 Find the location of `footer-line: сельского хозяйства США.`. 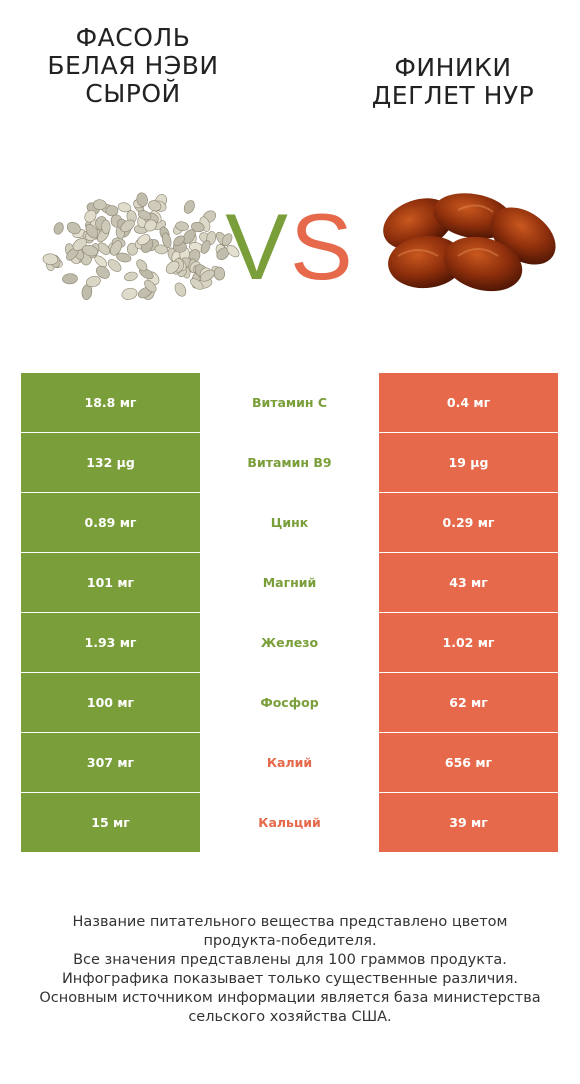

footer-line: сельского хозяйства США. is located at coordinates (290, 1017).